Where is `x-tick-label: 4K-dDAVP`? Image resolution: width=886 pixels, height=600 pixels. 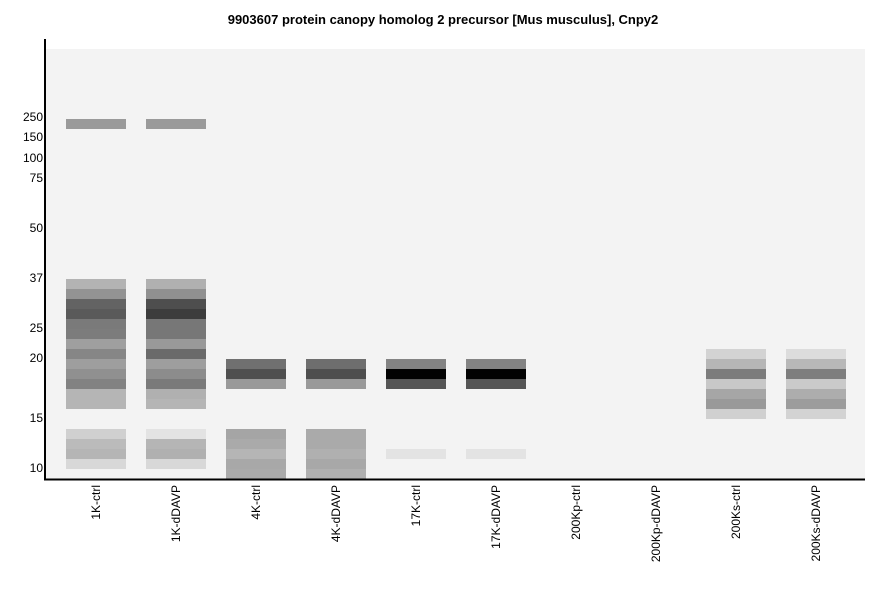
x-tick-label: 4K-dDAVP is located at coordinates (336, 513).